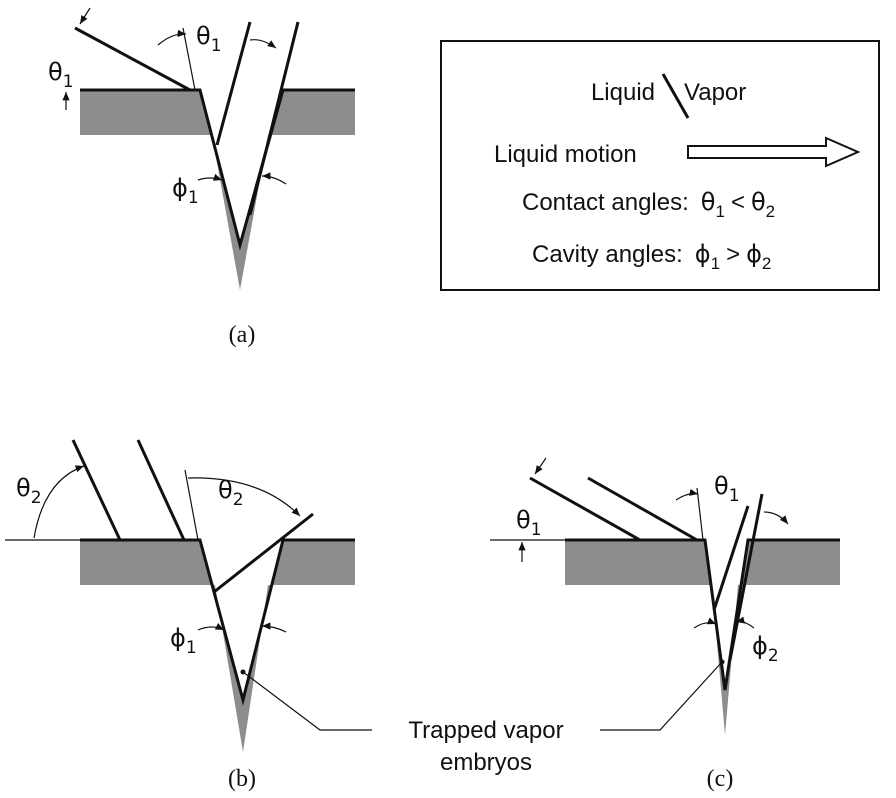 This screenshot has height=798, width=896. I want to click on panel-a: θ1 θ1 ϕ1 (a), so click(201, 177).